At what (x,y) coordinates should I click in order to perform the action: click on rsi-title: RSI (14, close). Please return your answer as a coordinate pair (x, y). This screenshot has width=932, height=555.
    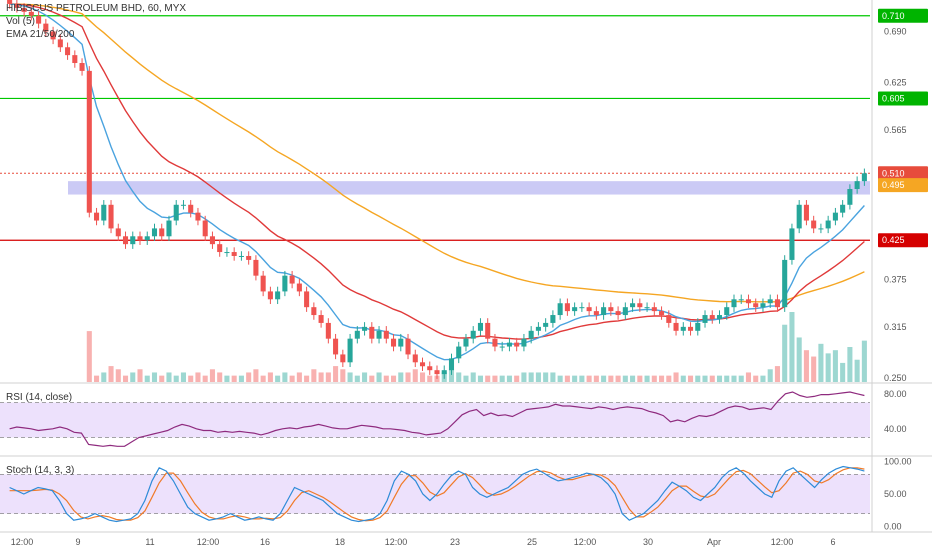
    Looking at the image, I should click on (39, 397).